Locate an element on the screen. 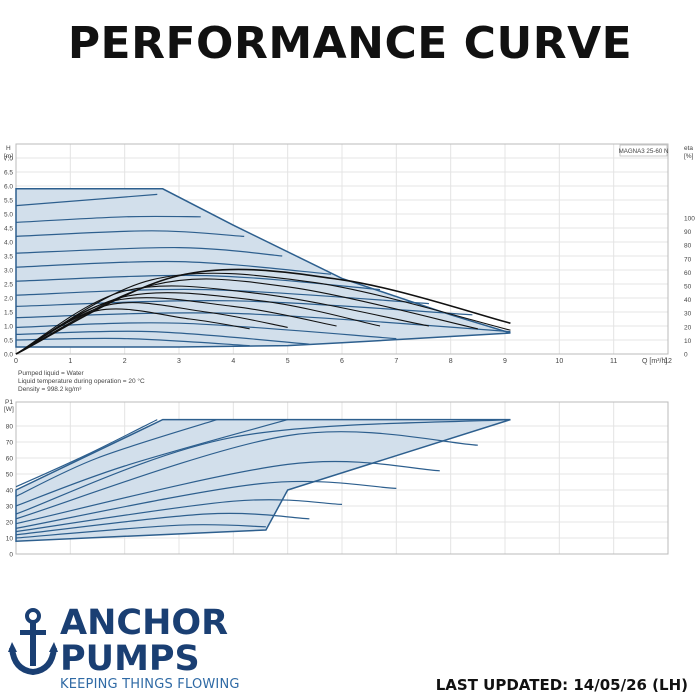 The height and width of the screenshot is (700, 700). y-tick-label: 30 is located at coordinates (10, 507).